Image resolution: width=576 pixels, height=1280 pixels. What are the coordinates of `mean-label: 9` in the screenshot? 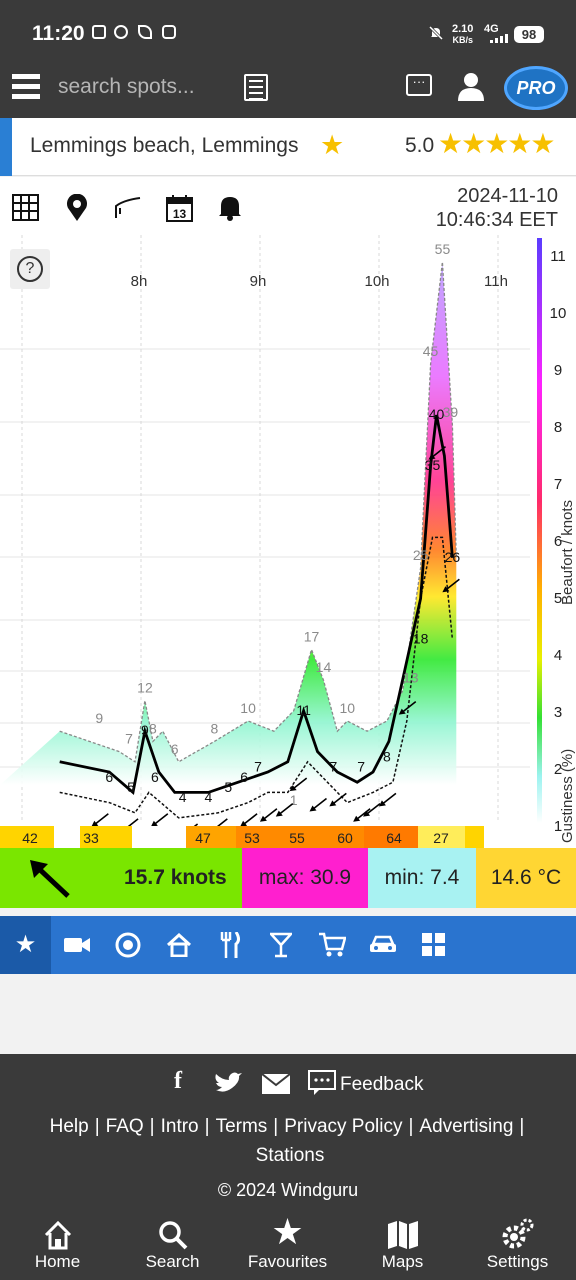 It's located at (145, 730).